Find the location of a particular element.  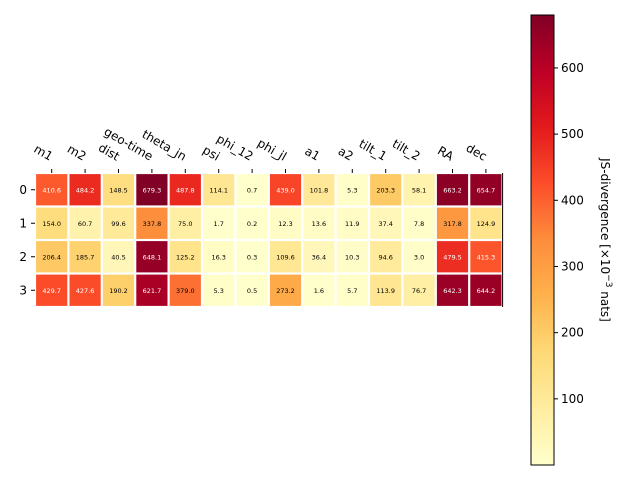

cell-value: 0.3 is located at coordinates (252, 257).